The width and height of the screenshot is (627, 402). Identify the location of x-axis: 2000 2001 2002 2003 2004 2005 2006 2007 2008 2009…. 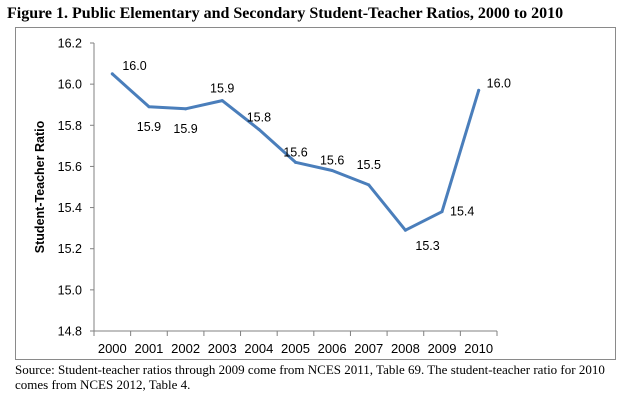
(295, 343).